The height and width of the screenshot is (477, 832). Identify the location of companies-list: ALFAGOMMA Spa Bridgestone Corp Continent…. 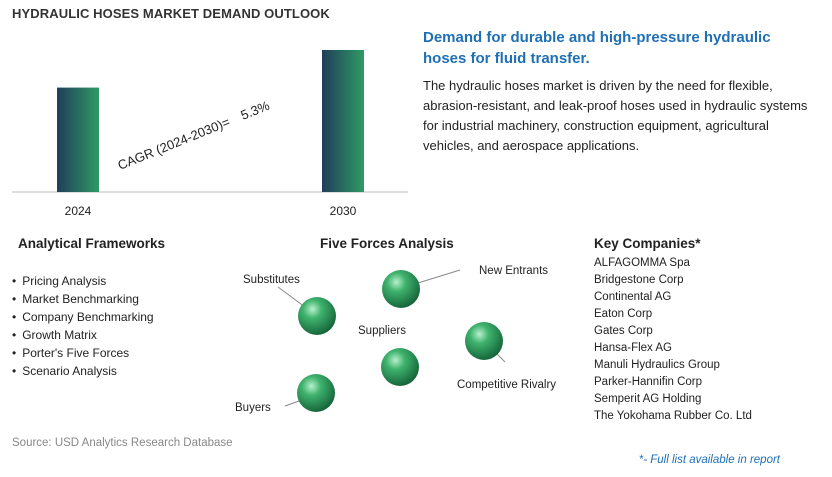
(673, 340).